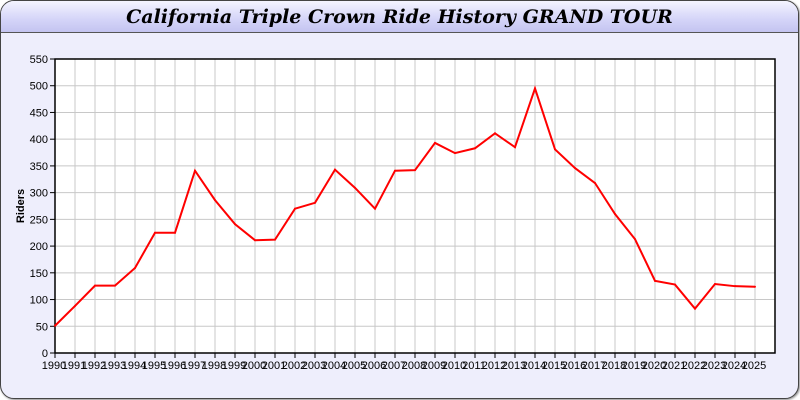 This screenshot has width=800, height=400. Describe the element at coordinates (654, 366) in the screenshot. I see `x-tick-label: 2020` at that location.